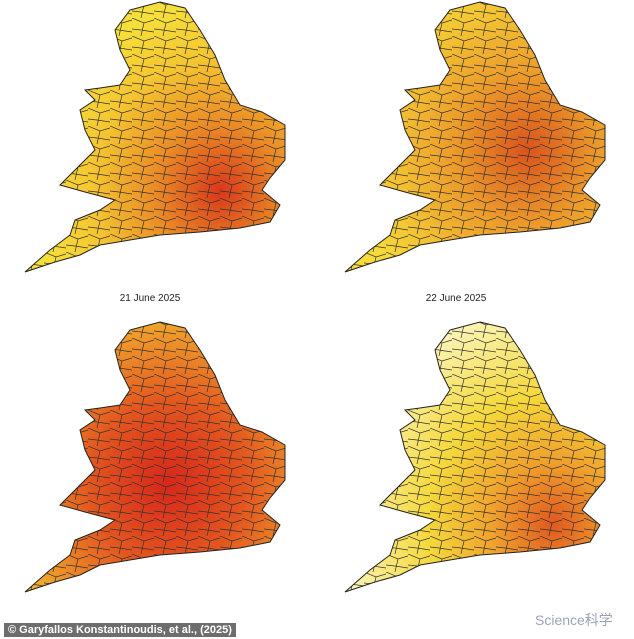 Image resolution: width=634 pixels, height=639 pixels. I want to click on watermark: Science科学, so click(574, 620).